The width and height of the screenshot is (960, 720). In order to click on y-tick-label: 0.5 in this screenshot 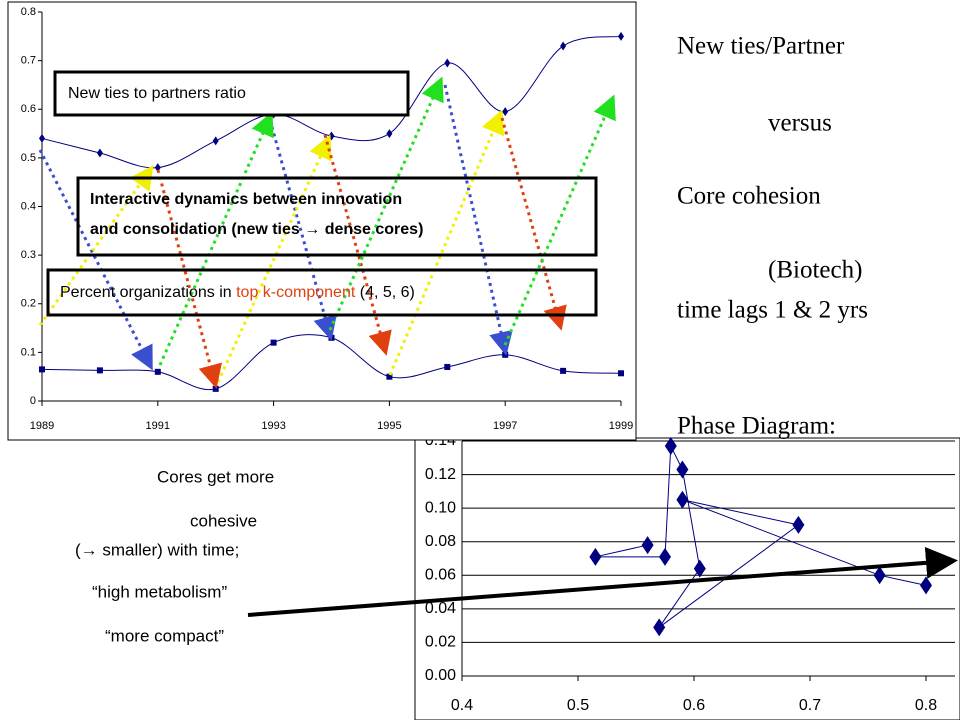, I will do `click(28, 158)`.